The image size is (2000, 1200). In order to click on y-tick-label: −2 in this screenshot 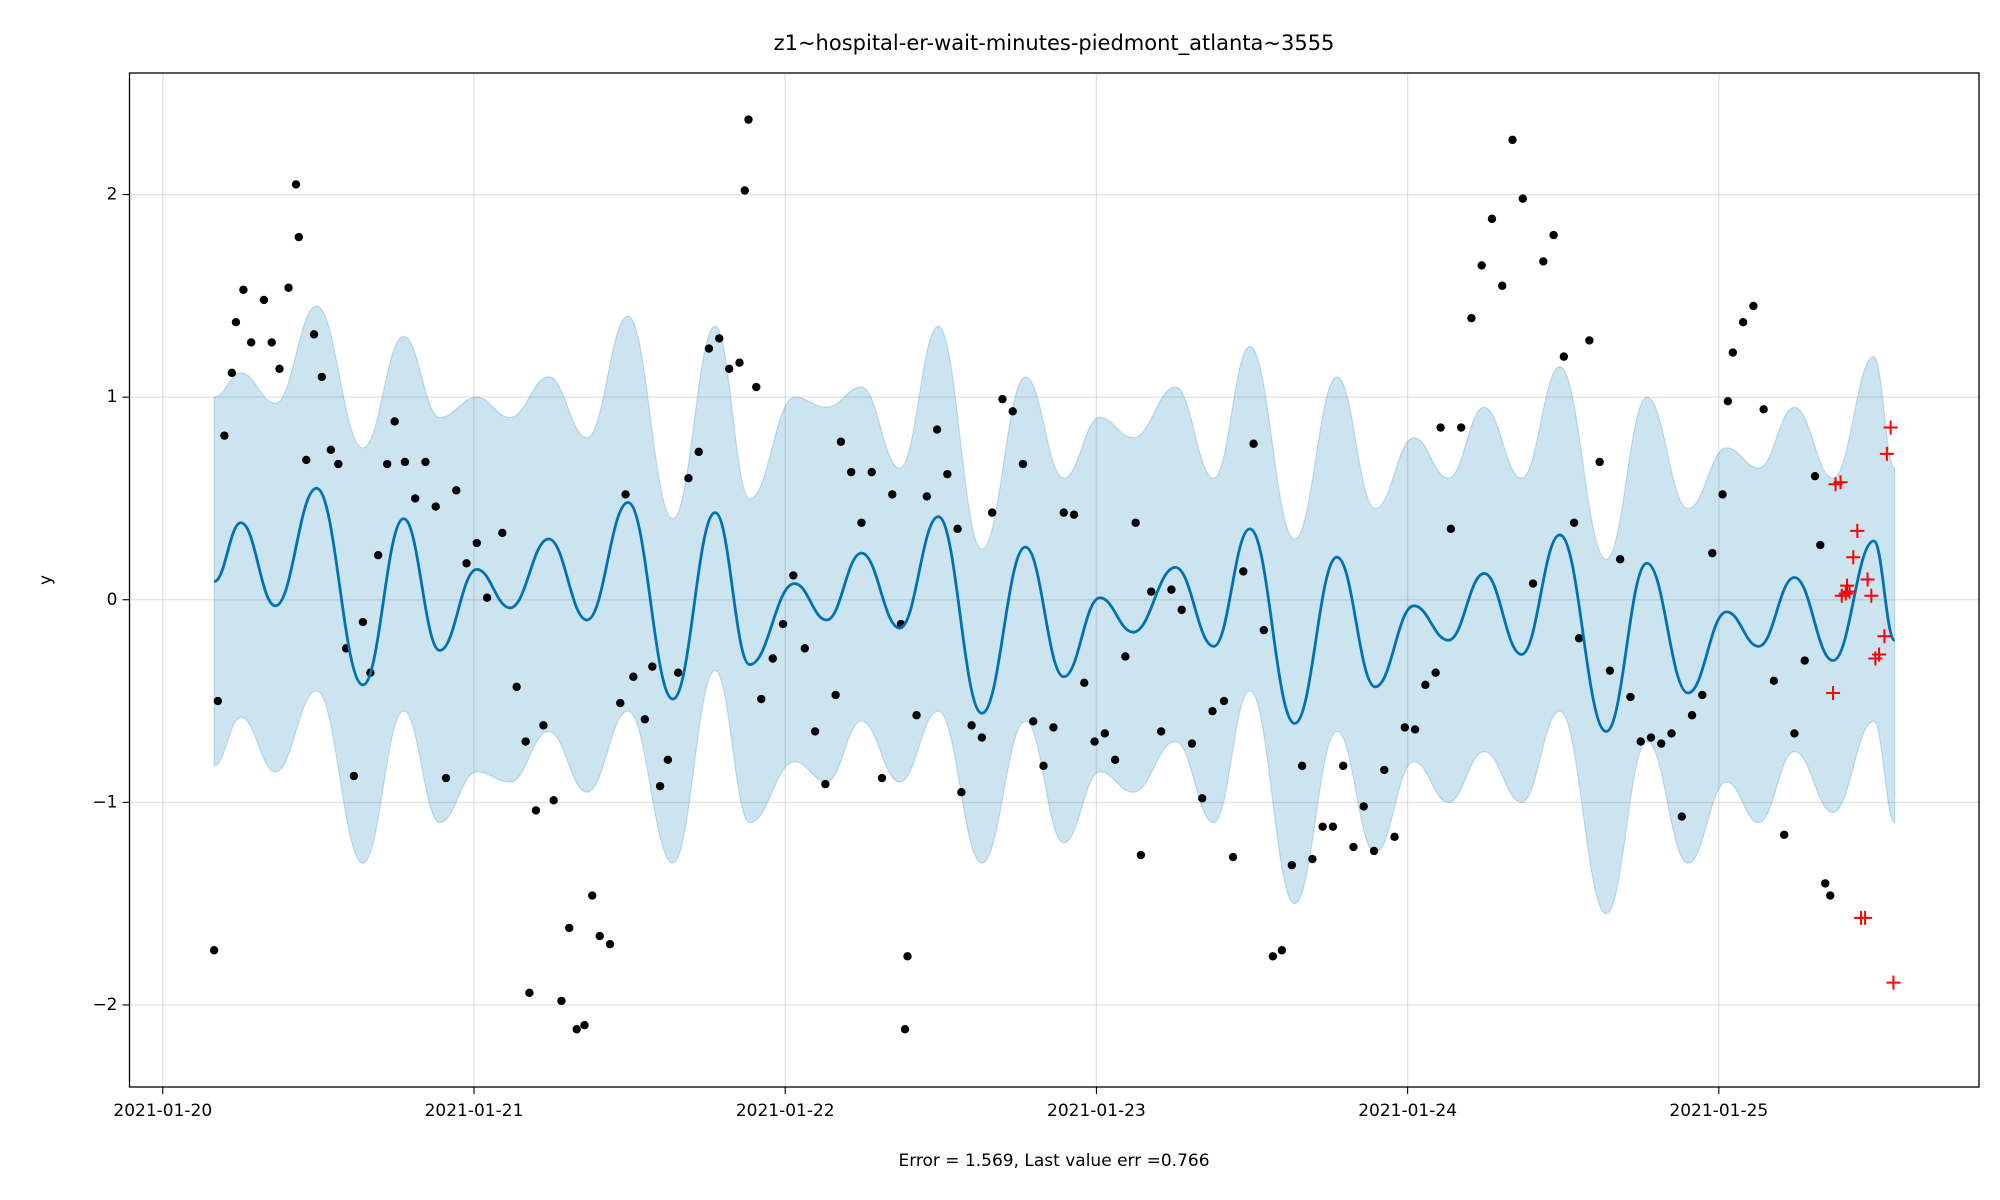, I will do `click(104, 1005)`.